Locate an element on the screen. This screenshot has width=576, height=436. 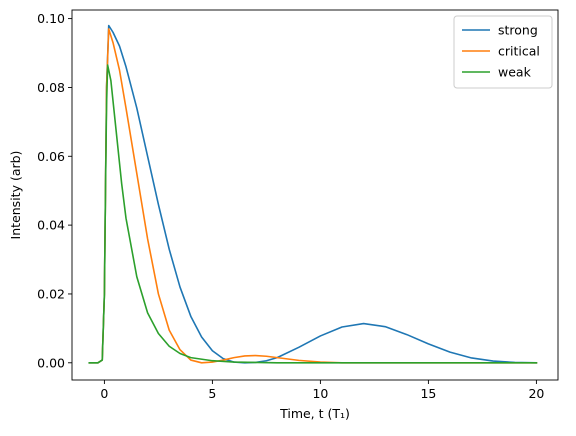
y-axis-label: Intensity (arb) is located at coordinates (15, 195).